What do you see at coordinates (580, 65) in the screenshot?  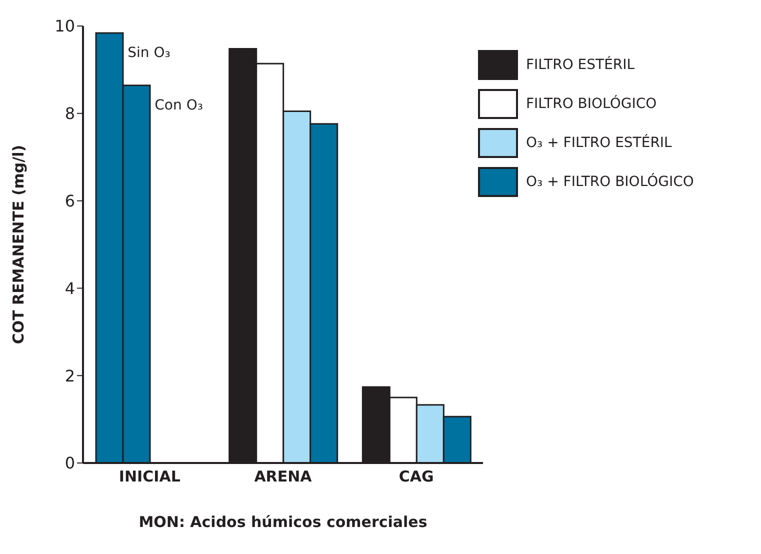 I see `legend-label: FILTRO ESTÉRIL` at bounding box center [580, 65].